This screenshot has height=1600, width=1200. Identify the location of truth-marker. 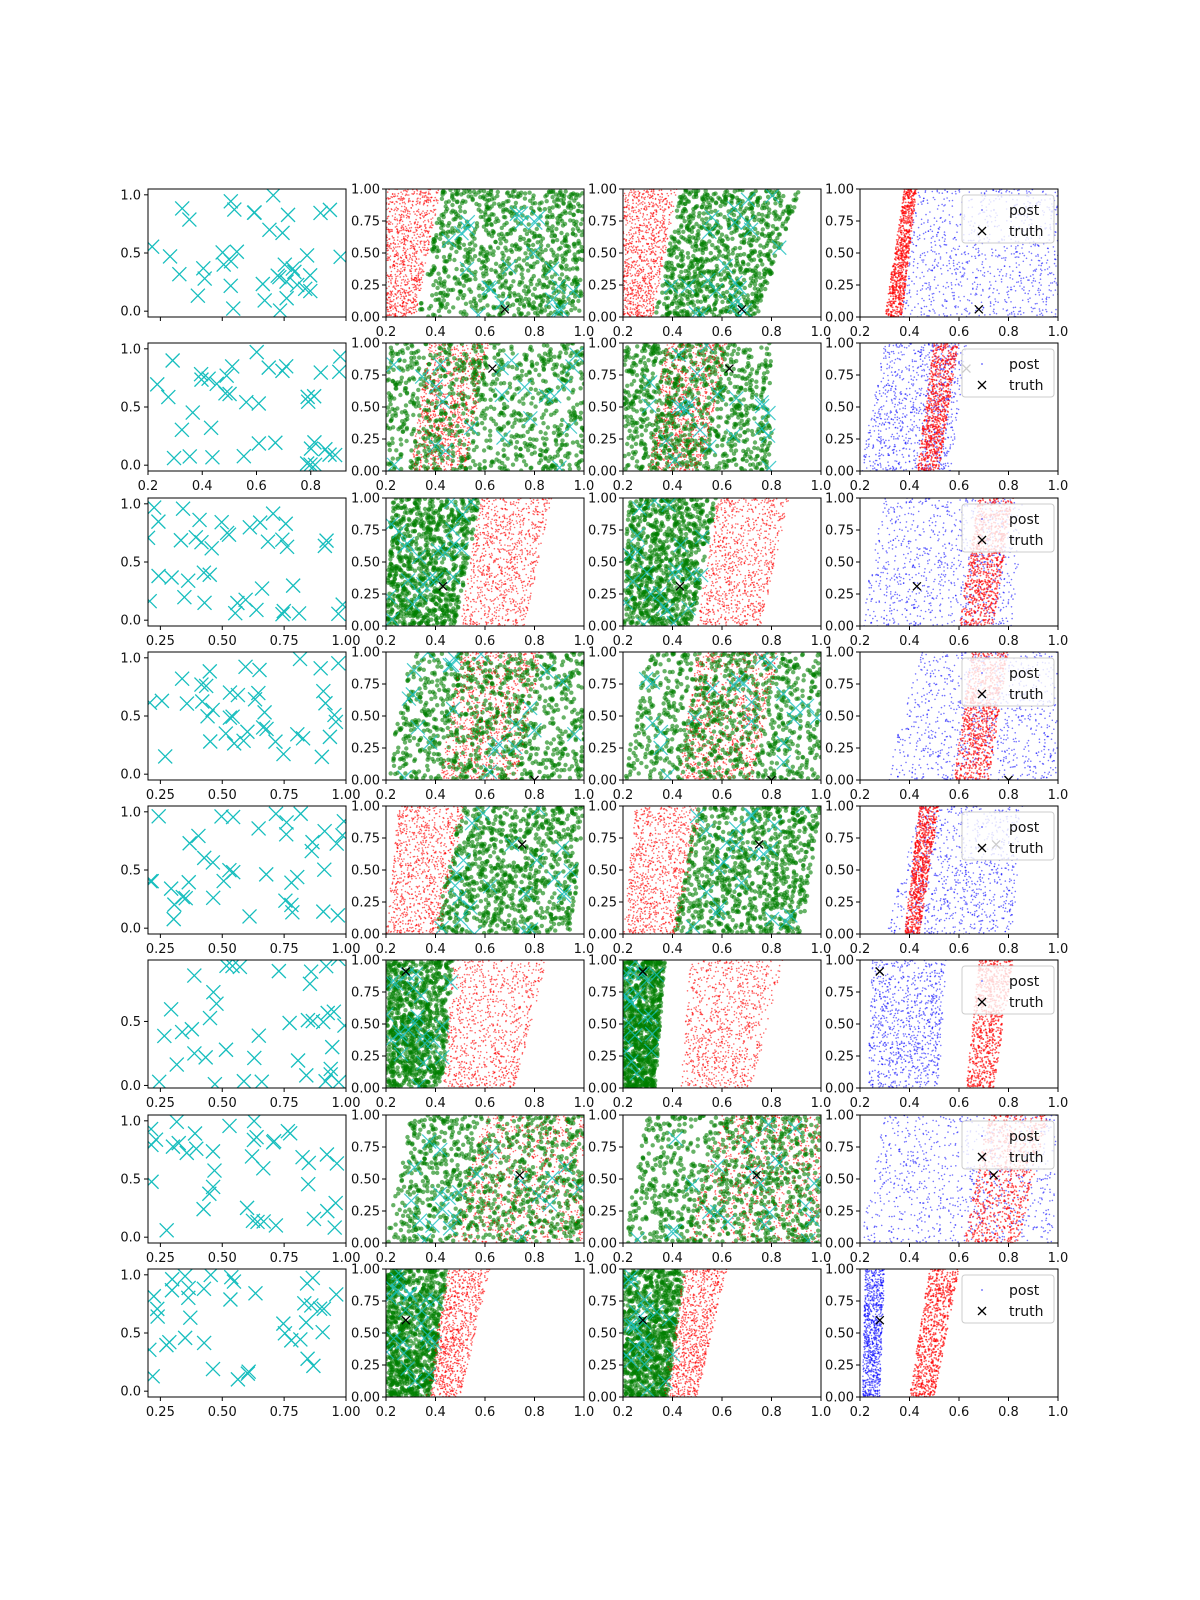
(742, 309).